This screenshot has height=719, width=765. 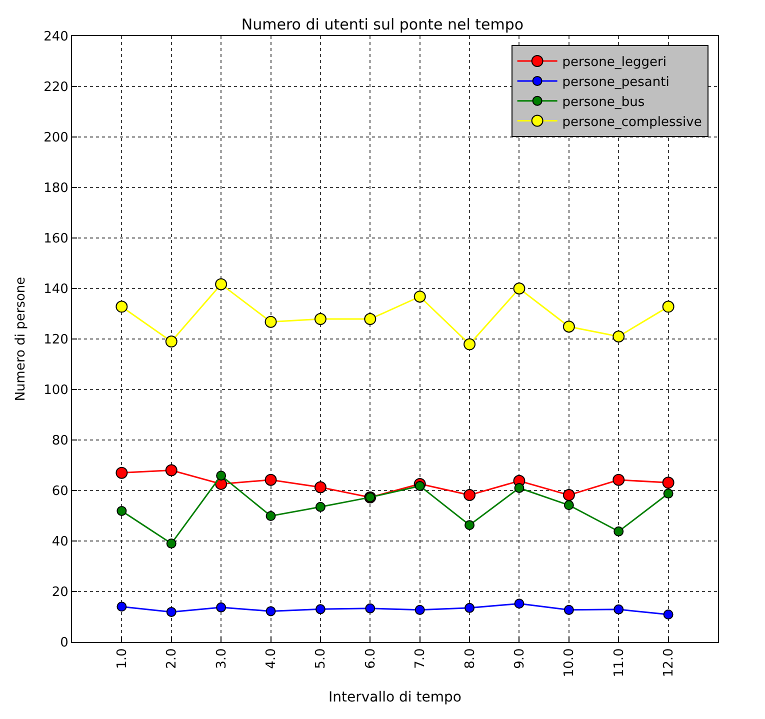 What do you see at coordinates (56, 88) in the screenshot?
I see `y-tick-label: 220` at bounding box center [56, 88].